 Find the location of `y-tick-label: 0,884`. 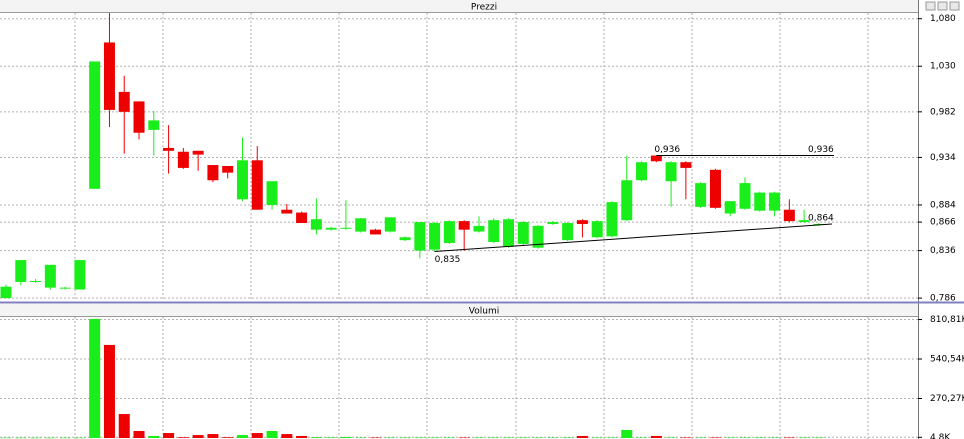

y-tick-label: 0,884 is located at coordinates (943, 205).